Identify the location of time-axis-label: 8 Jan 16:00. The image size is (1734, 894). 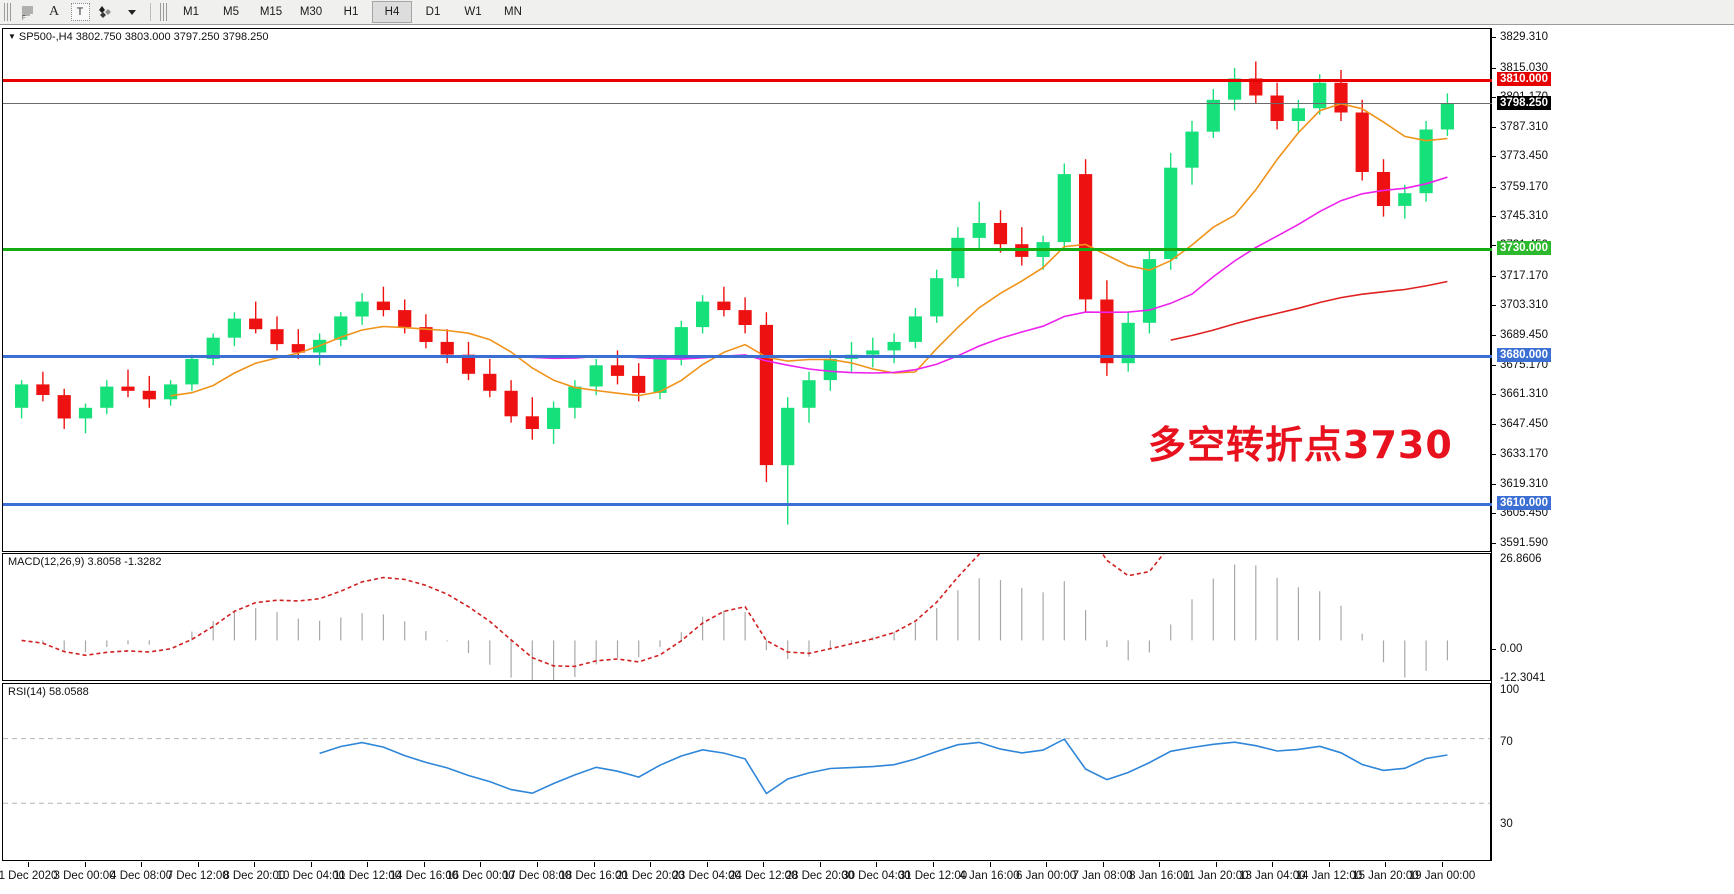
(1159, 876).